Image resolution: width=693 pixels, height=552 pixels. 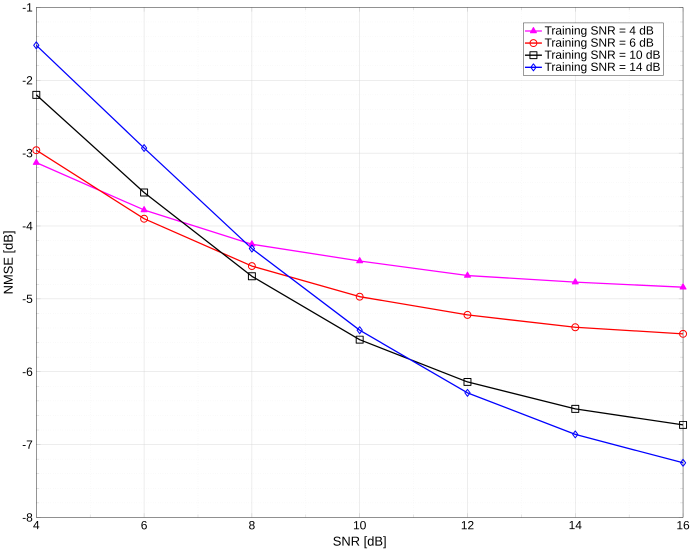 What do you see at coordinates (599, 44) in the screenshot?
I see `legend-label: Training SNR = 6 dB` at bounding box center [599, 44].